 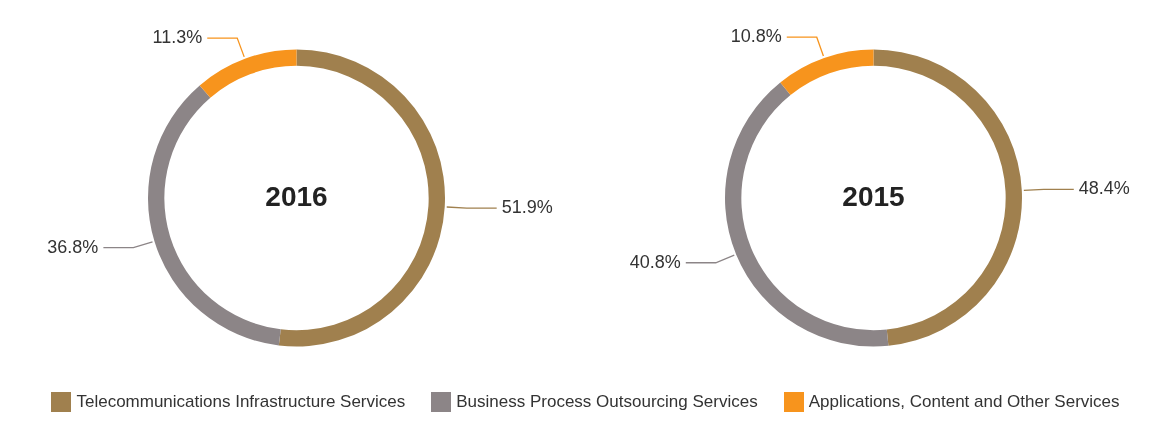 I want to click on data-label: 10.8%, so click(x=756, y=36).